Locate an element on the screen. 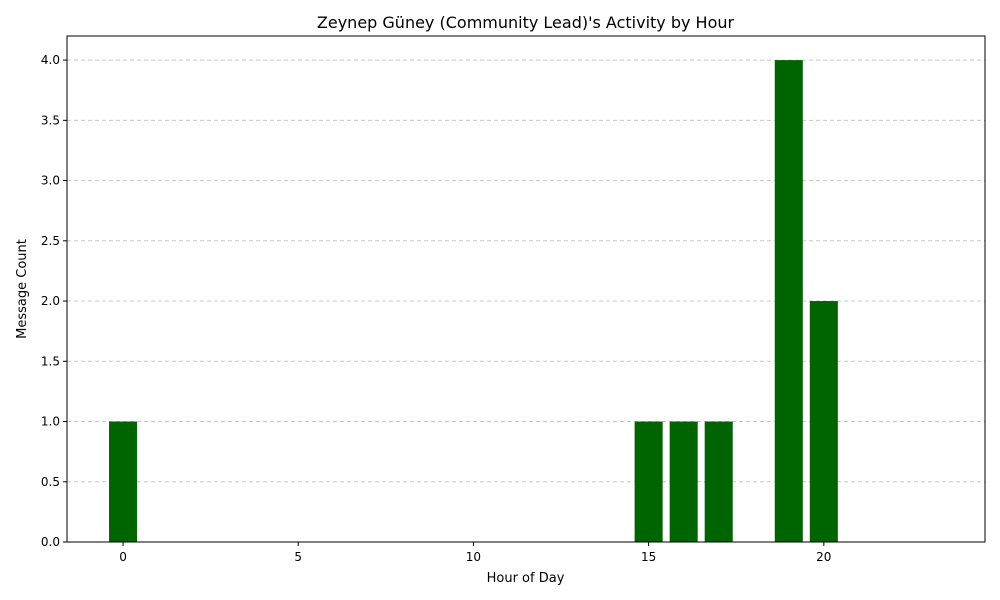  x-tick-label: 10 is located at coordinates (473, 557).